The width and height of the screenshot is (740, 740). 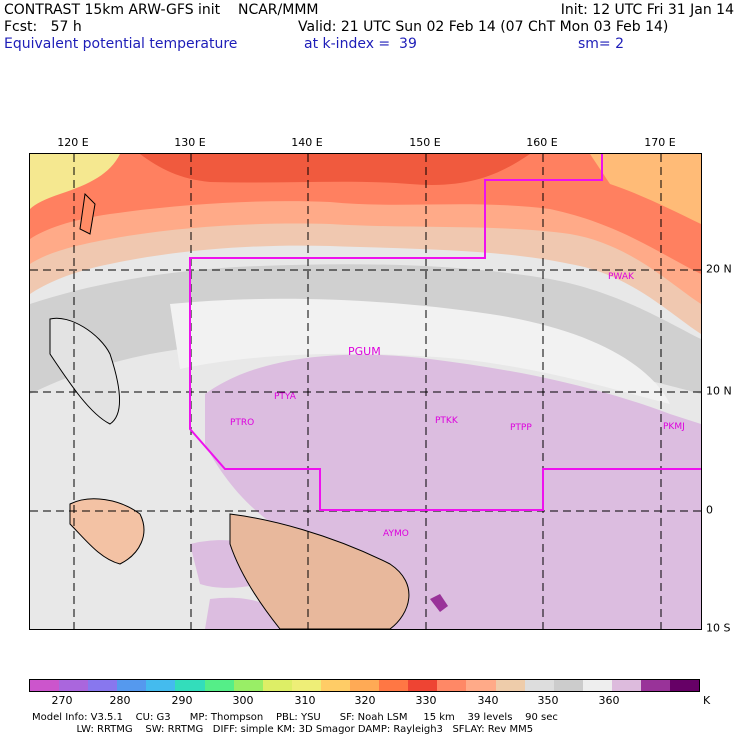 What do you see at coordinates (521, 428) in the screenshot?
I see `station-label: PTPP` at bounding box center [521, 428].